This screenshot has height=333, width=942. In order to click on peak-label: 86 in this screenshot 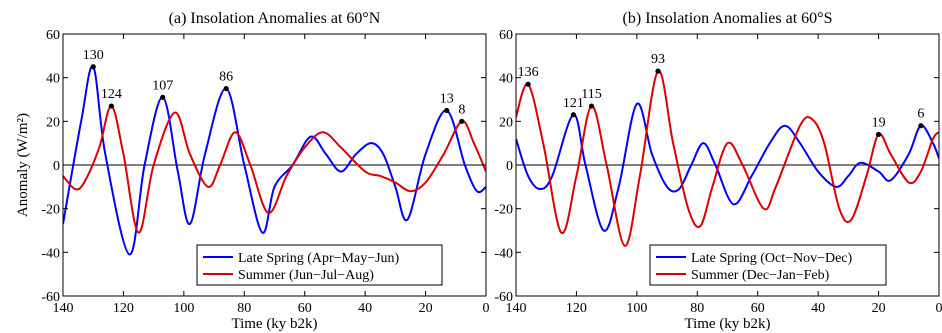, I will do `click(226, 77)`.